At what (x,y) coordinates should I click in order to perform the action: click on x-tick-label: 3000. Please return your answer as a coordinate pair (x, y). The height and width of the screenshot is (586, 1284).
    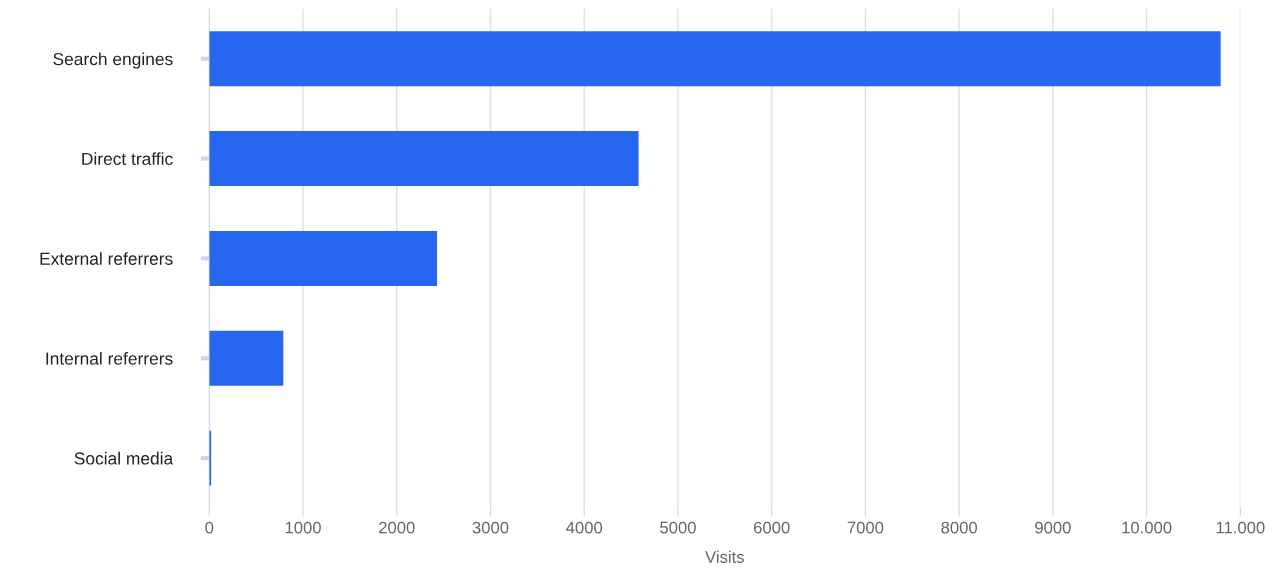
    Looking at the image, I should click on (490, 527).